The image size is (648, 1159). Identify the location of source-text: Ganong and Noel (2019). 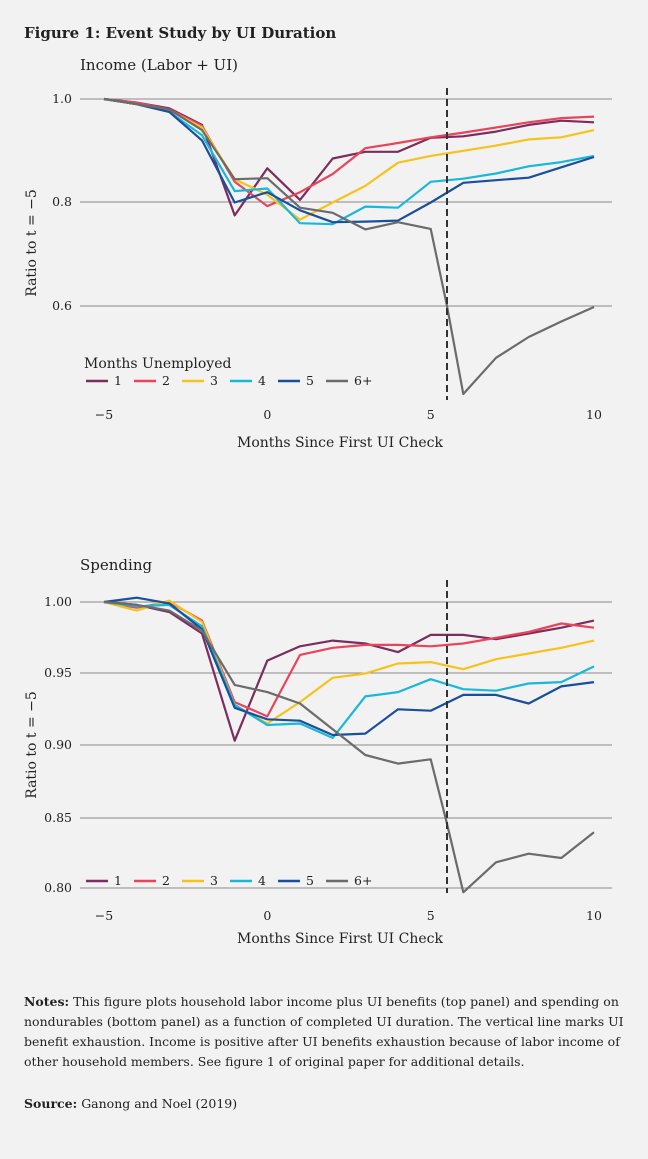
(157, 1103).